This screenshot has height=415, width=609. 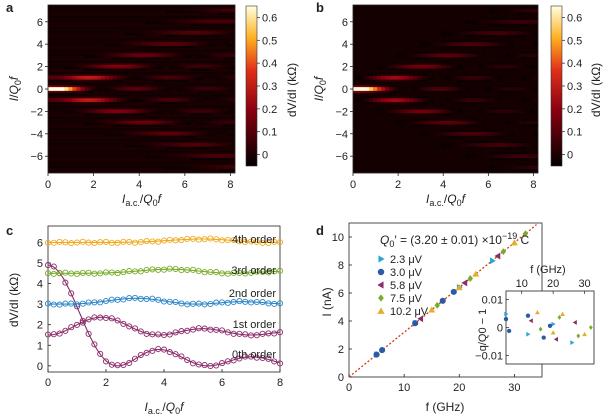 I want to click on colorbar-tick-label: 0.4, so click(x=574, y=64).